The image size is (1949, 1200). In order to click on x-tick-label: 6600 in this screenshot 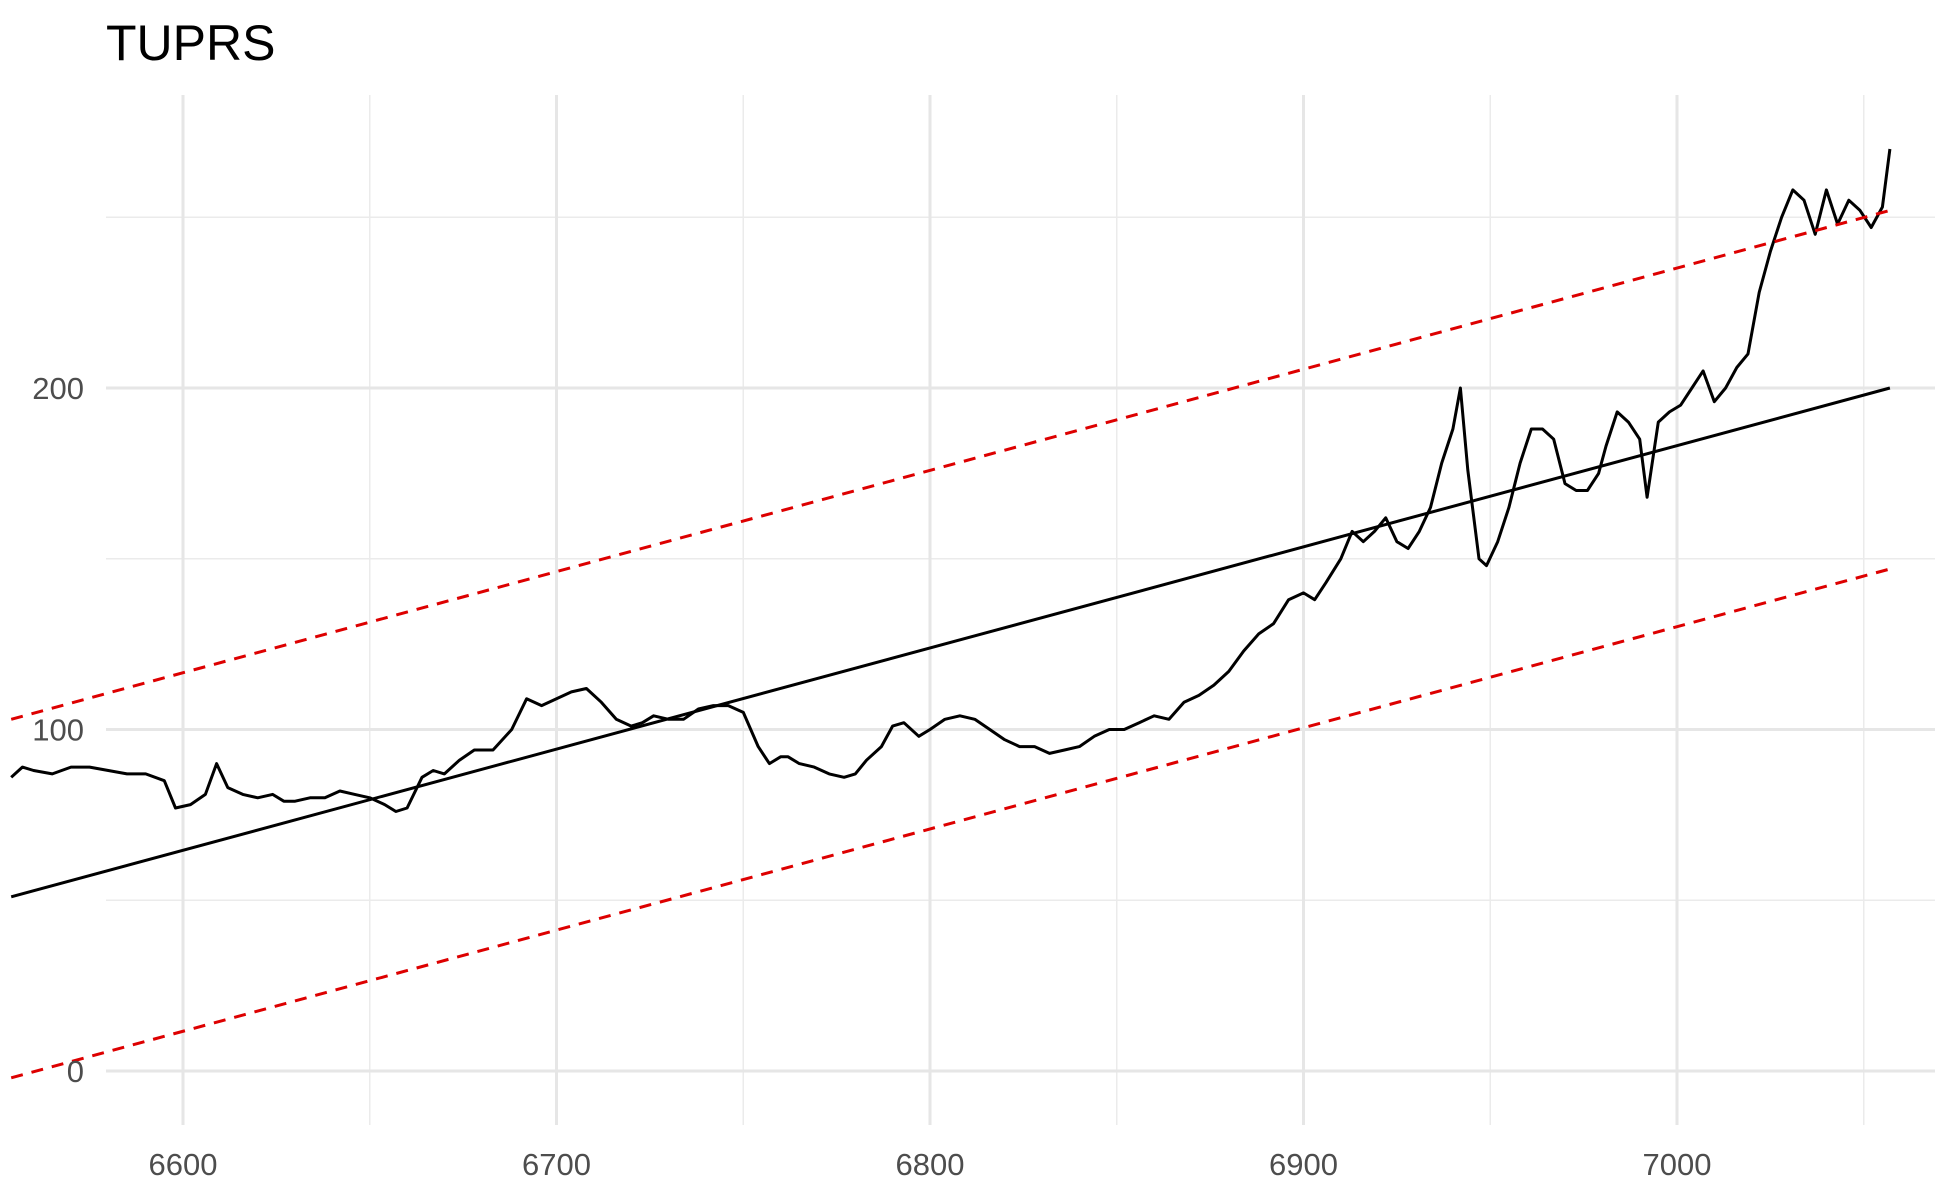, I will do `click(183, 1164)`.